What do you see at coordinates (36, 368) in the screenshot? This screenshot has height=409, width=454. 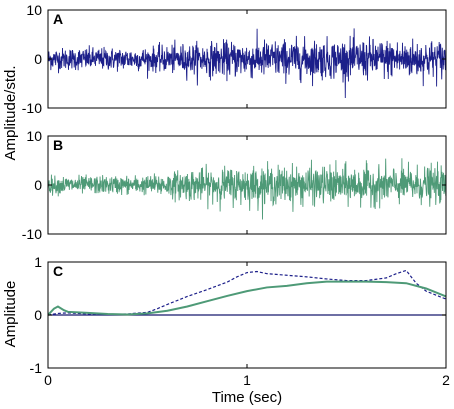 I see `y-tick-label: -1` at bounding box center [36, 368].